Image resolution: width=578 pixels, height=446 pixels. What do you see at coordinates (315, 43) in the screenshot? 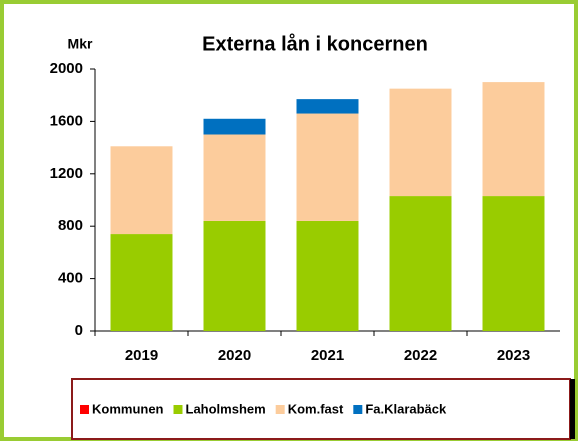
I see `chart-title: Externa lån i koncernen` at bounding box center [315, 43].